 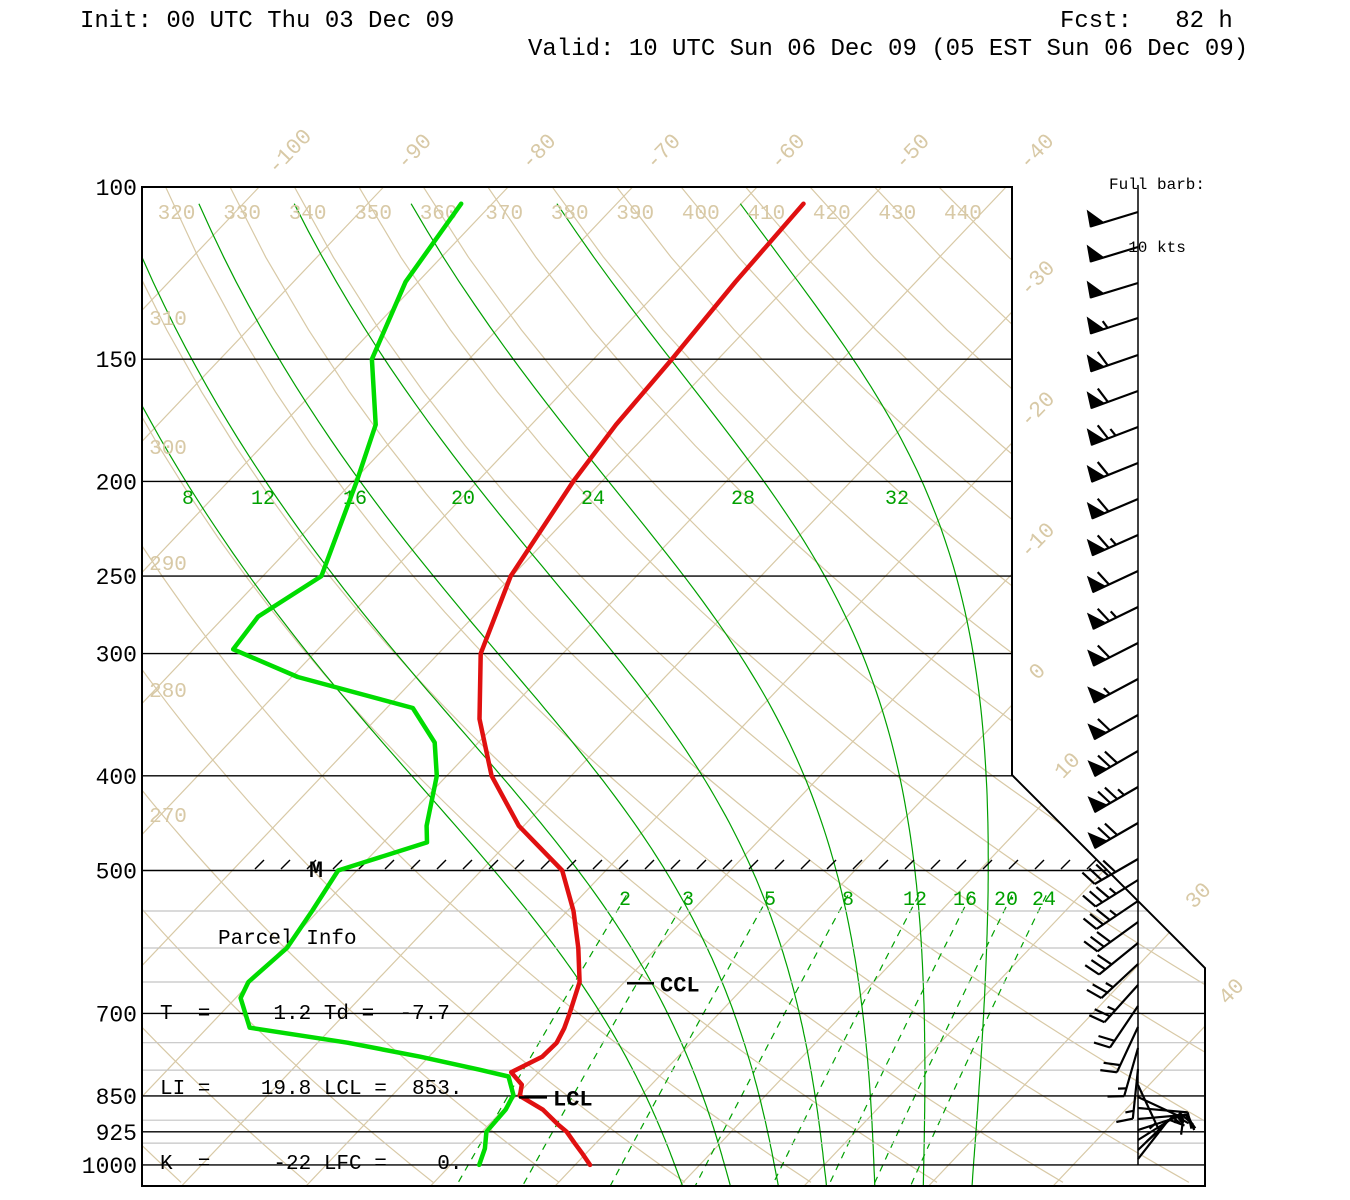 I want to click on pressure-axis-labels: 100 150 200 250 300 400 500 700 850 925 1000, so click(x=109, y=678).